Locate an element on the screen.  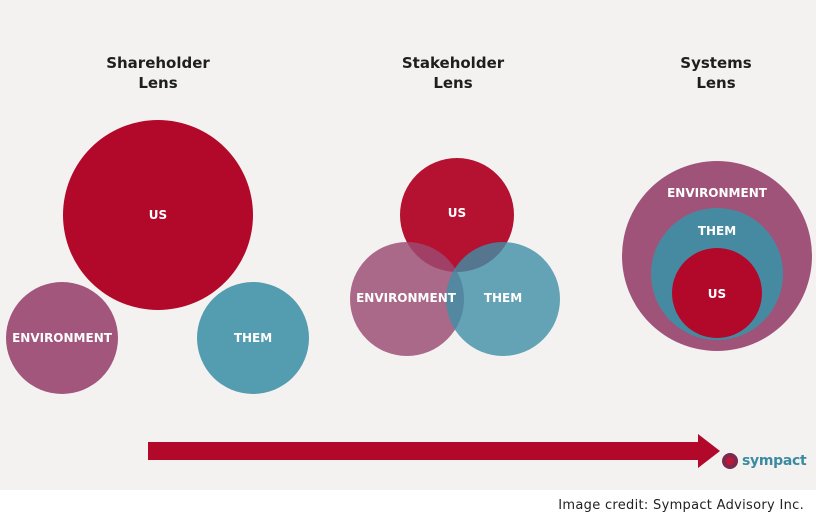
stakeholder-us-label: US is located at coordinates (457, 213).